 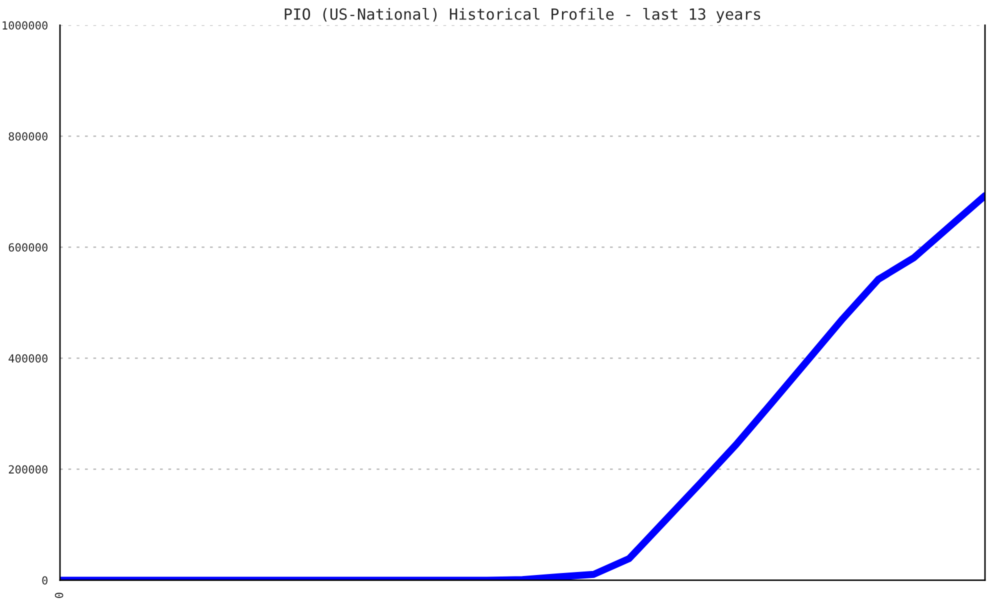 I want to click on y-tick-label: 400000, so click(x=28, y=358).